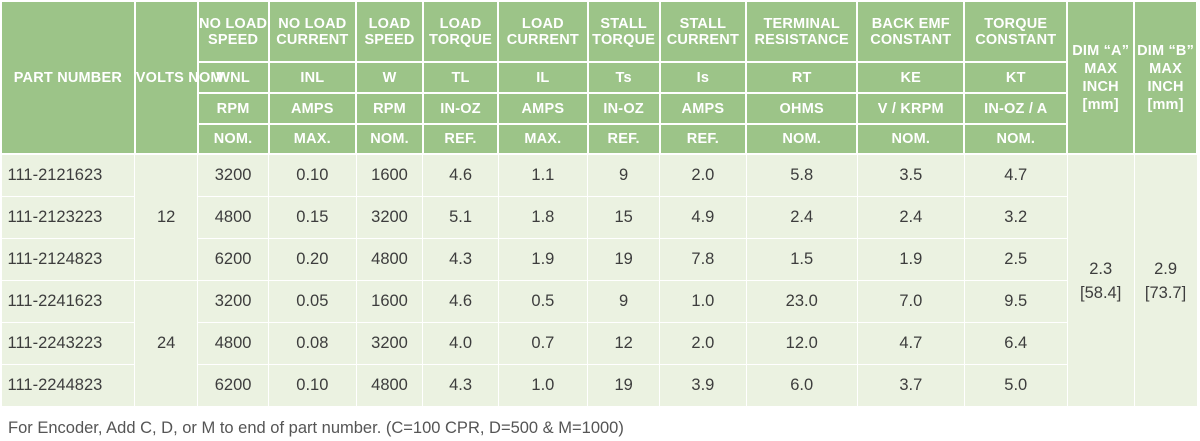 Image resolution: width=1200 pixels, height=441 pixels. What do you see at coordinates (1015, 217) in the screenshot?
I see `value-cell: 3.2` at bounding box center [1015, 217].